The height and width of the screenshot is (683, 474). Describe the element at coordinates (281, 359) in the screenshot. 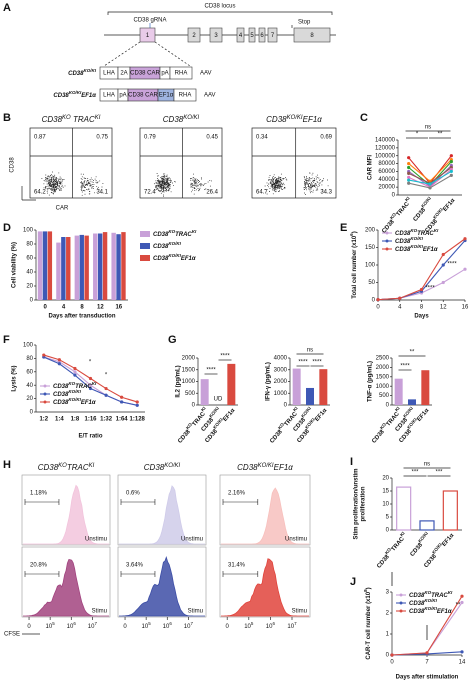

I see `y-tick-label: 4000` at that location.